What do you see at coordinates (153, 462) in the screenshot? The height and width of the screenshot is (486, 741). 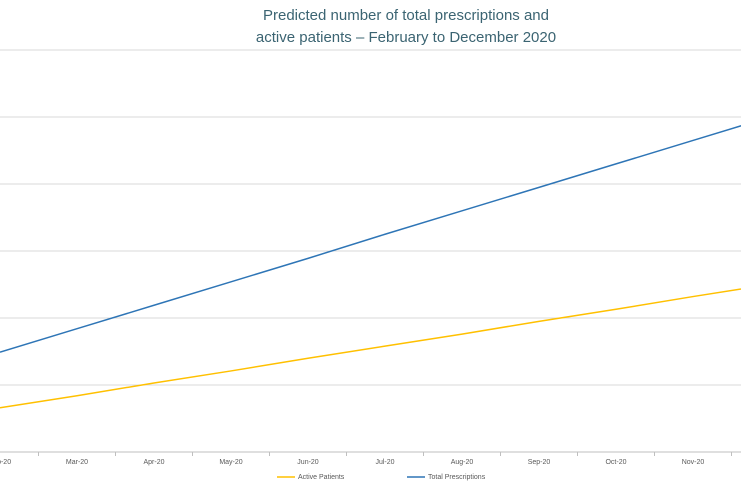 I see `x-tick-label: Apr-20` at bounding box center [153, 462].